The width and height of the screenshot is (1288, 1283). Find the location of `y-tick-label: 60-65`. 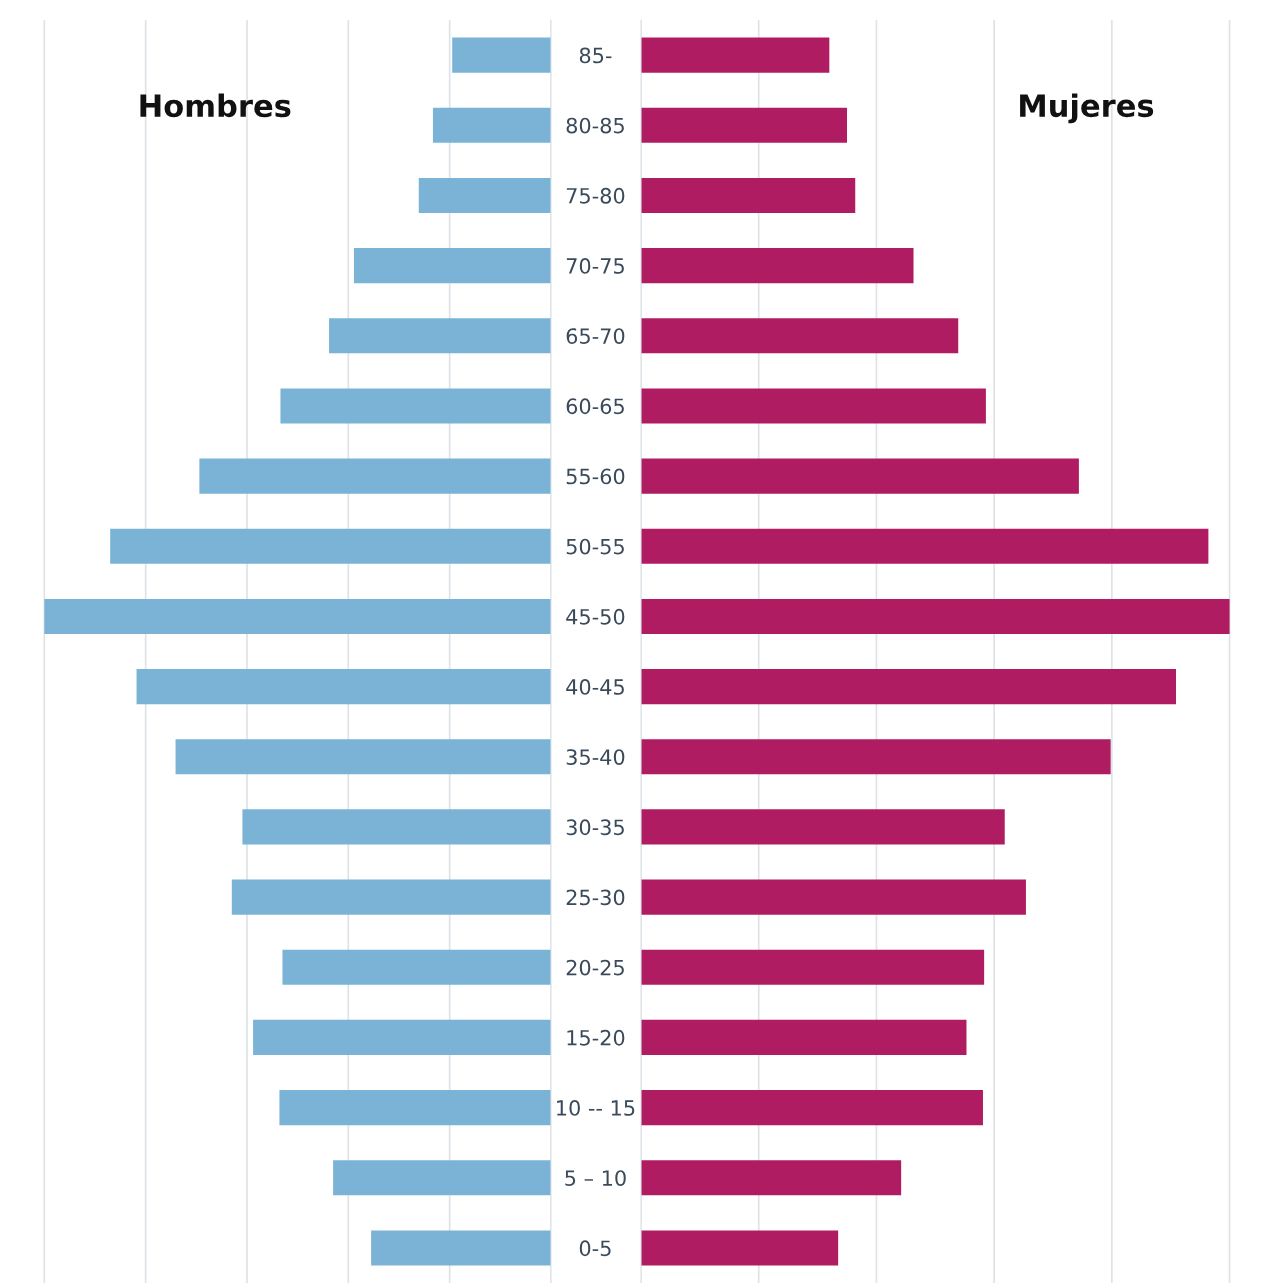

y-tick-label: 60-65 is located at coordinates (595, 406).